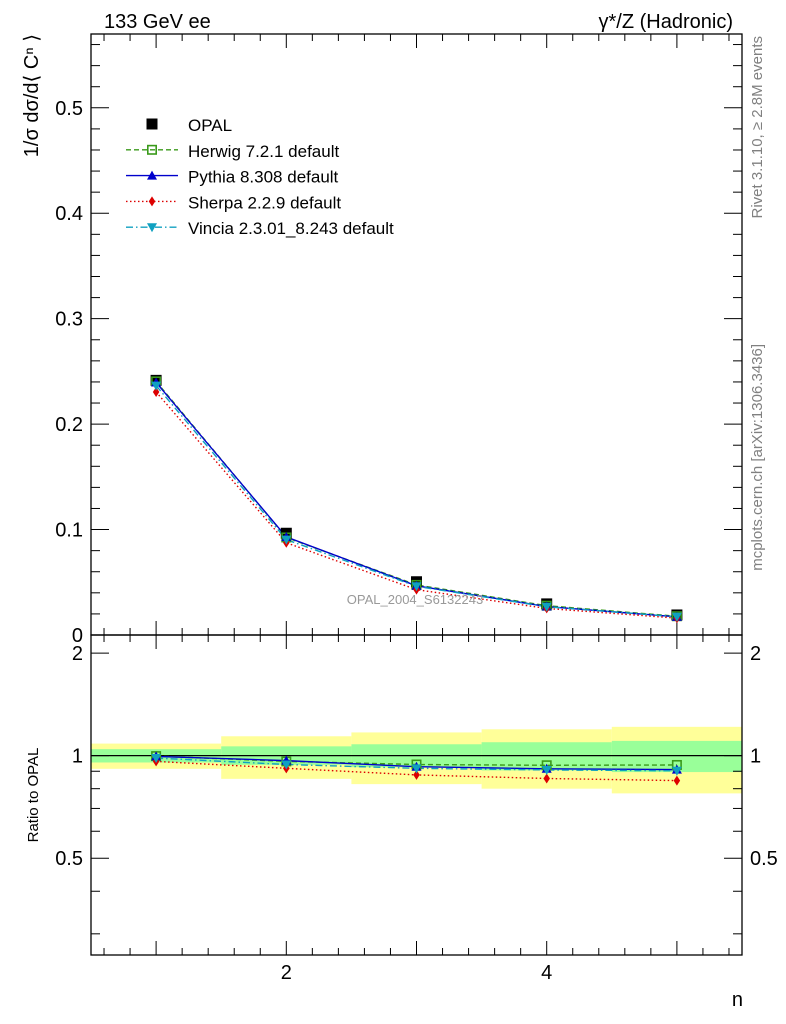 This screenshot has width=786, height=1024. Describe the element at coordinates (757, 457) in the screenshot. I see `mcplots-label: mcplots.cern.ch [arXiv:1306.3436]` at that location.